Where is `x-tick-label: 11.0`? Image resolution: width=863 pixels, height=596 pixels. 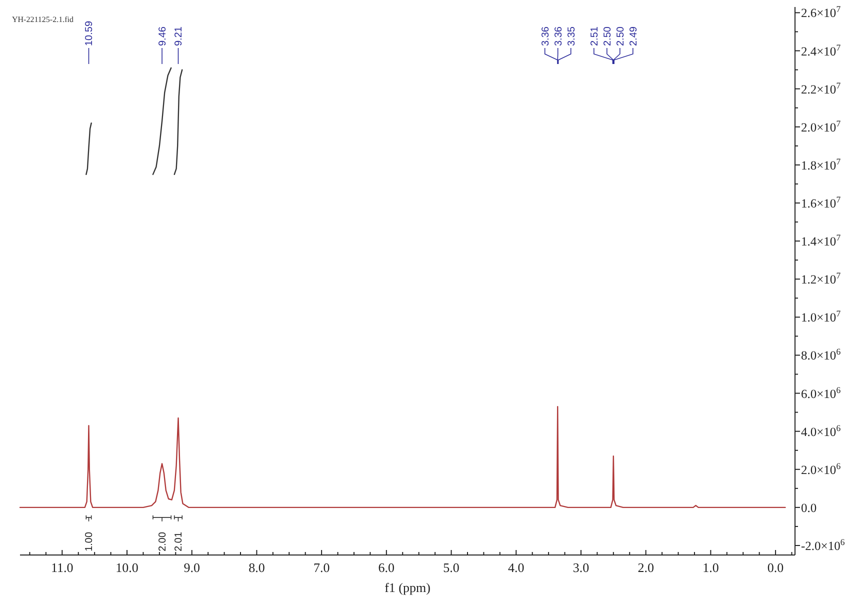
x-tick-label: 11.0 is located at coordinates (62, 567).